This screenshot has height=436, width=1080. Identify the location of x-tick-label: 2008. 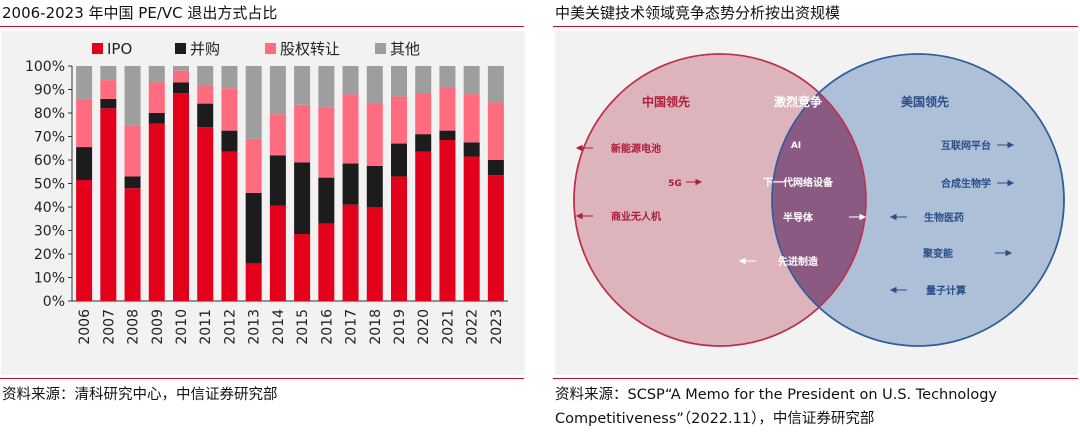
(134, 327).